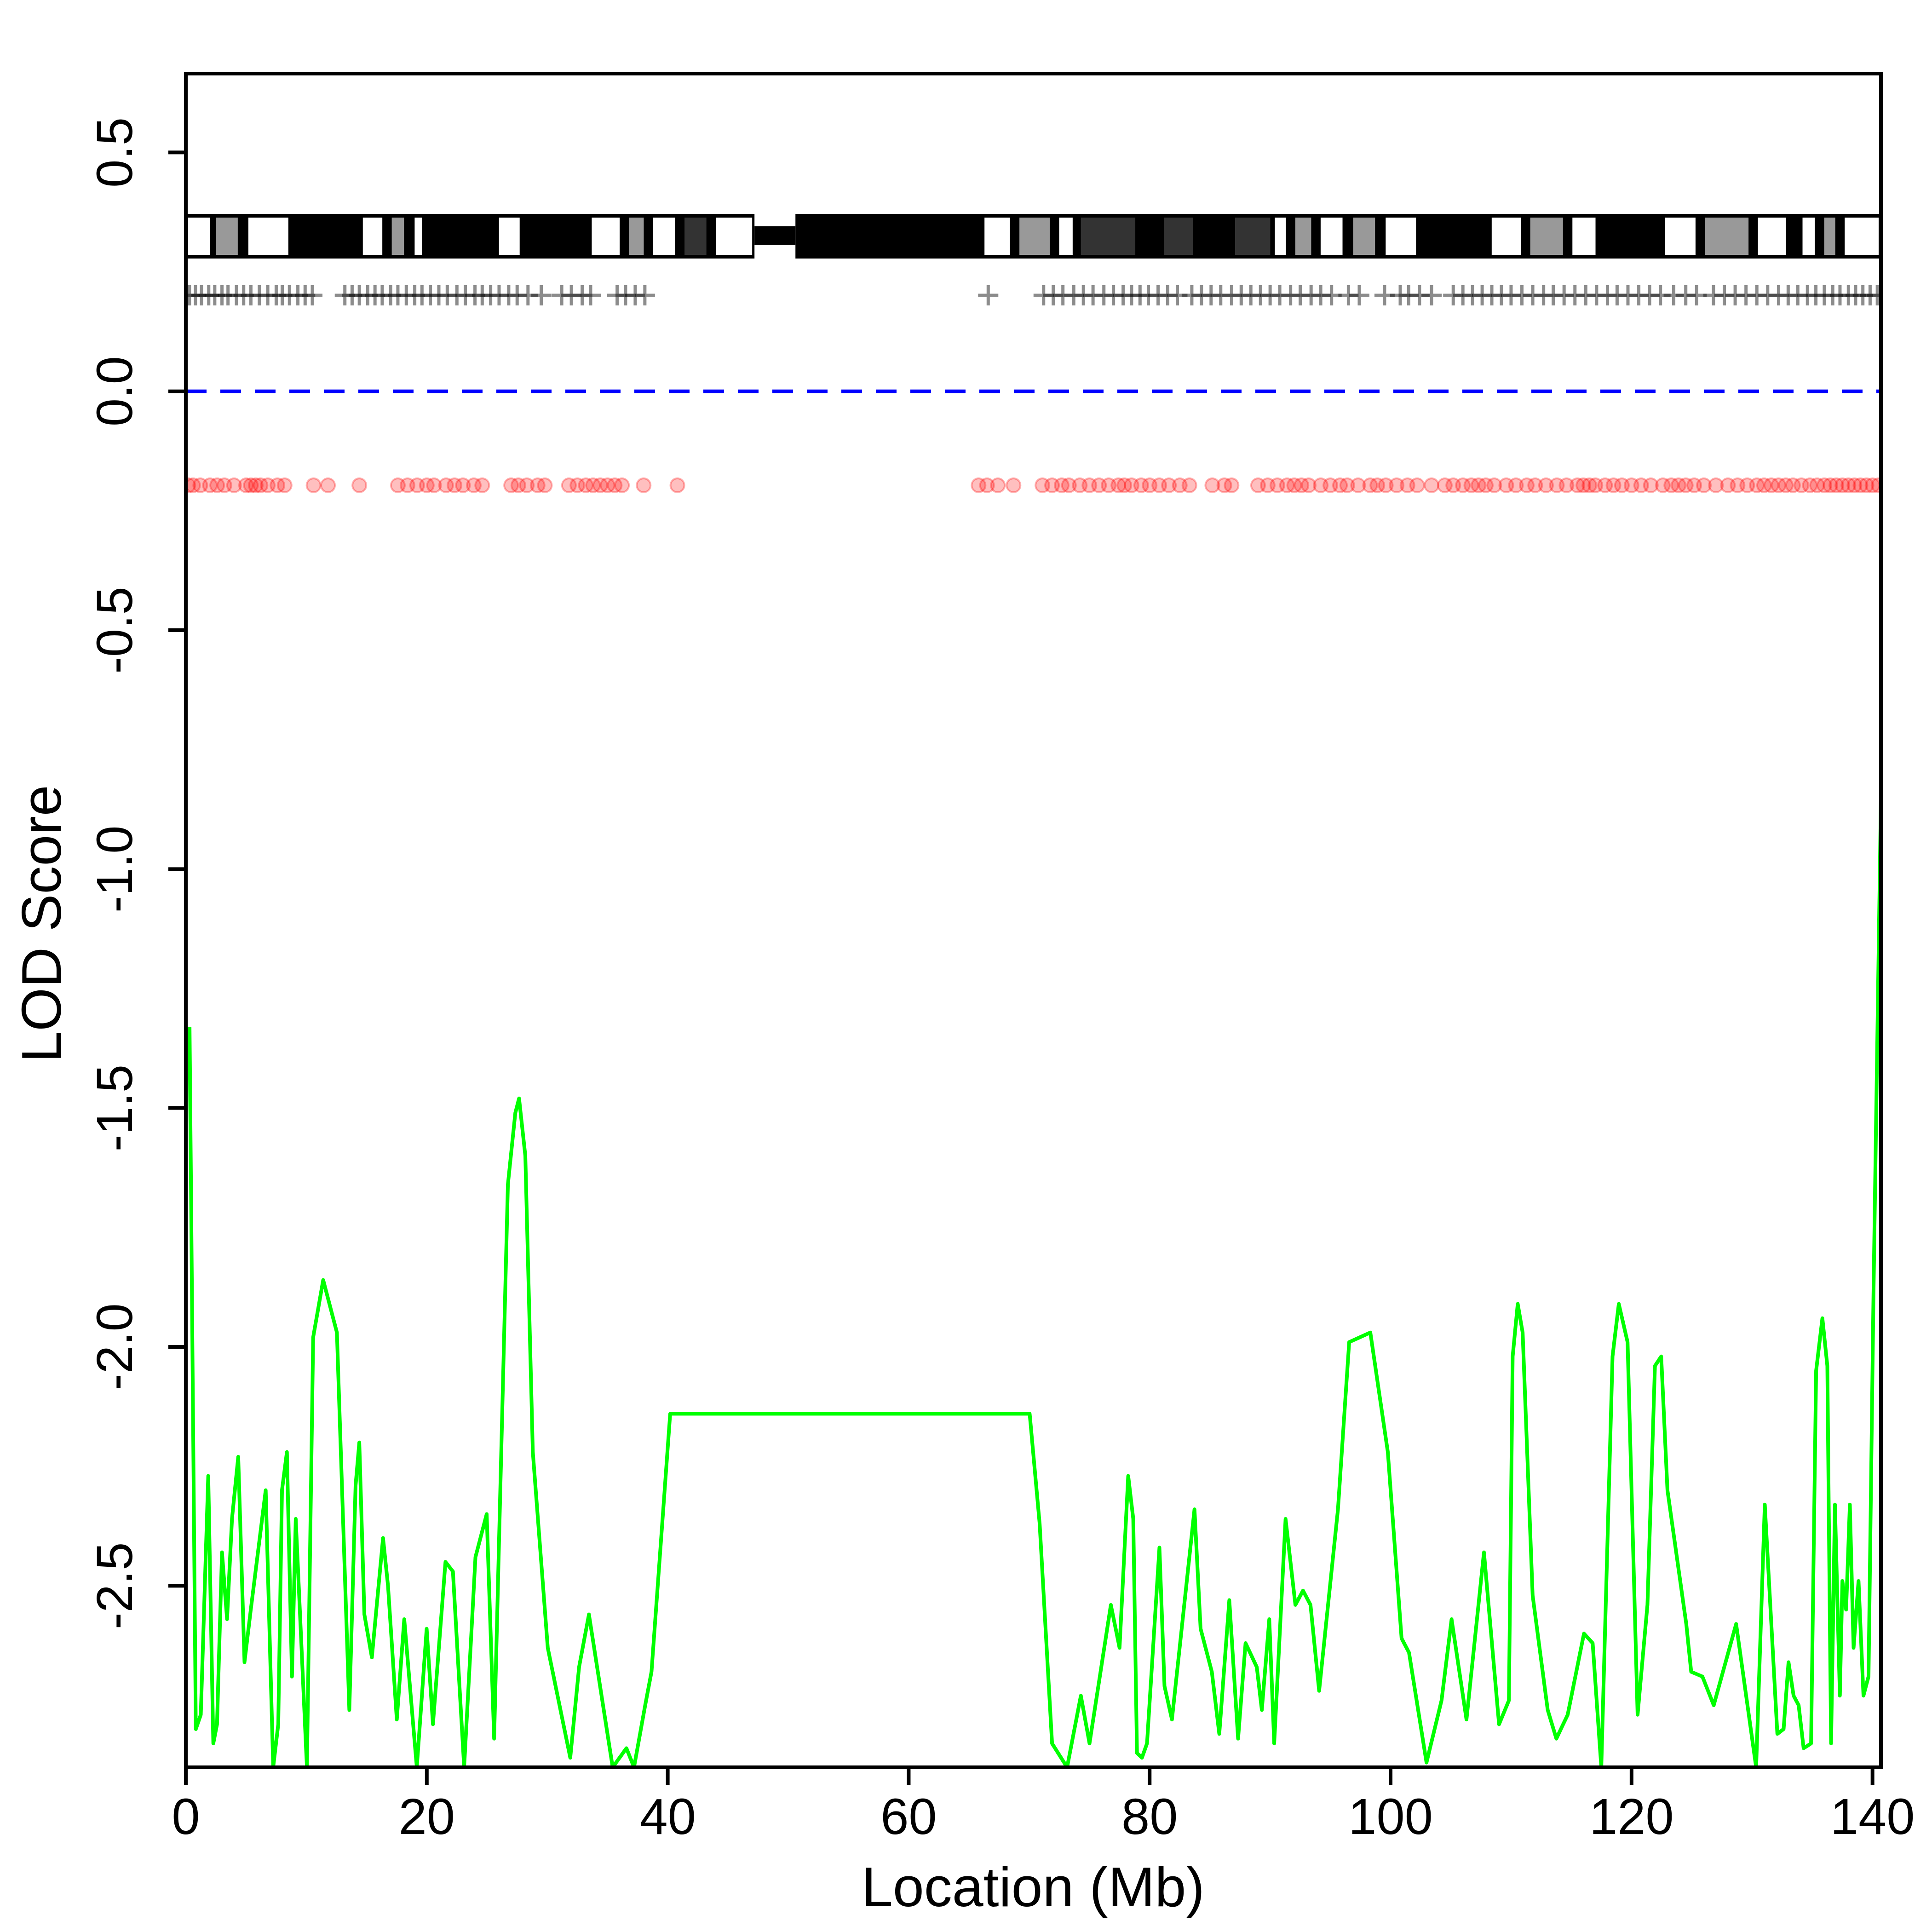 This screenshot has height=1932, width=1932. Describe the element at coordinates (114, 1586) in the screenshot. I see `y-tick-label: -2.5` at that location.